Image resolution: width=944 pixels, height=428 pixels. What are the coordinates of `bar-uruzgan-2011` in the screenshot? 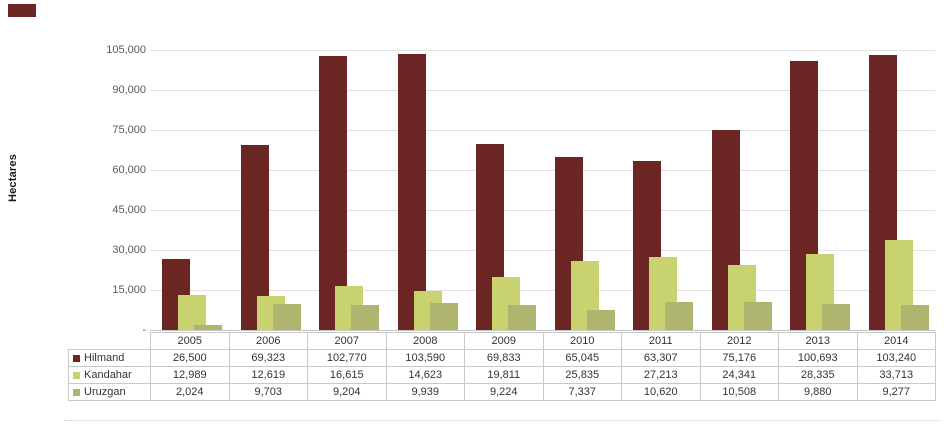 It's located at (679, 316).